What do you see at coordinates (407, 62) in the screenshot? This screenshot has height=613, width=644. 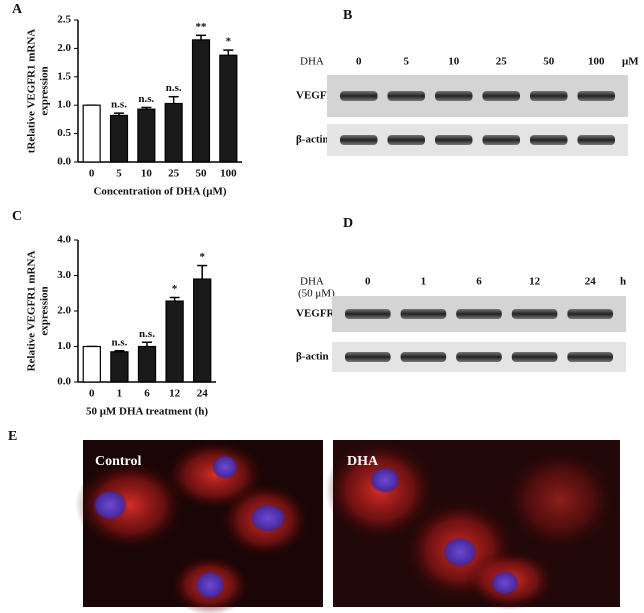 I see `lane-label: 5` at bounding box center [407, 62].